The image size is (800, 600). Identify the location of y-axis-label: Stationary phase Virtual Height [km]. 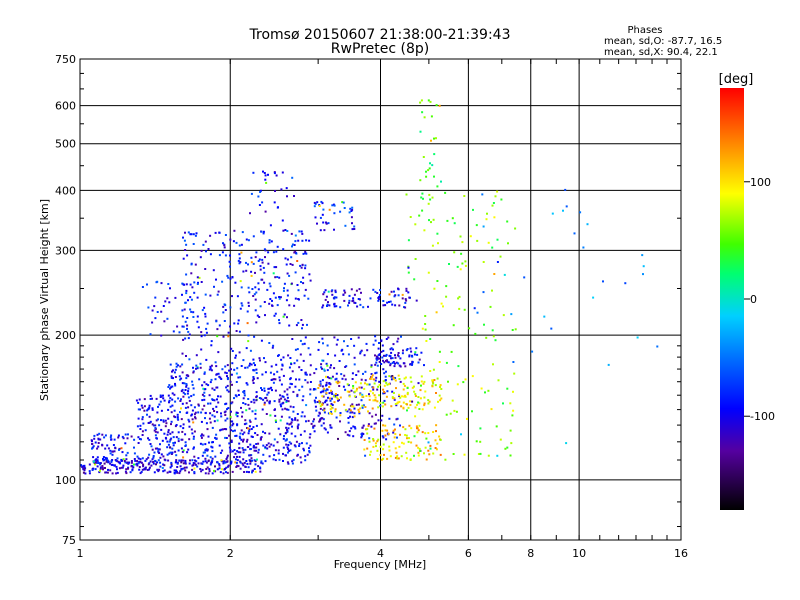
(44, 300).